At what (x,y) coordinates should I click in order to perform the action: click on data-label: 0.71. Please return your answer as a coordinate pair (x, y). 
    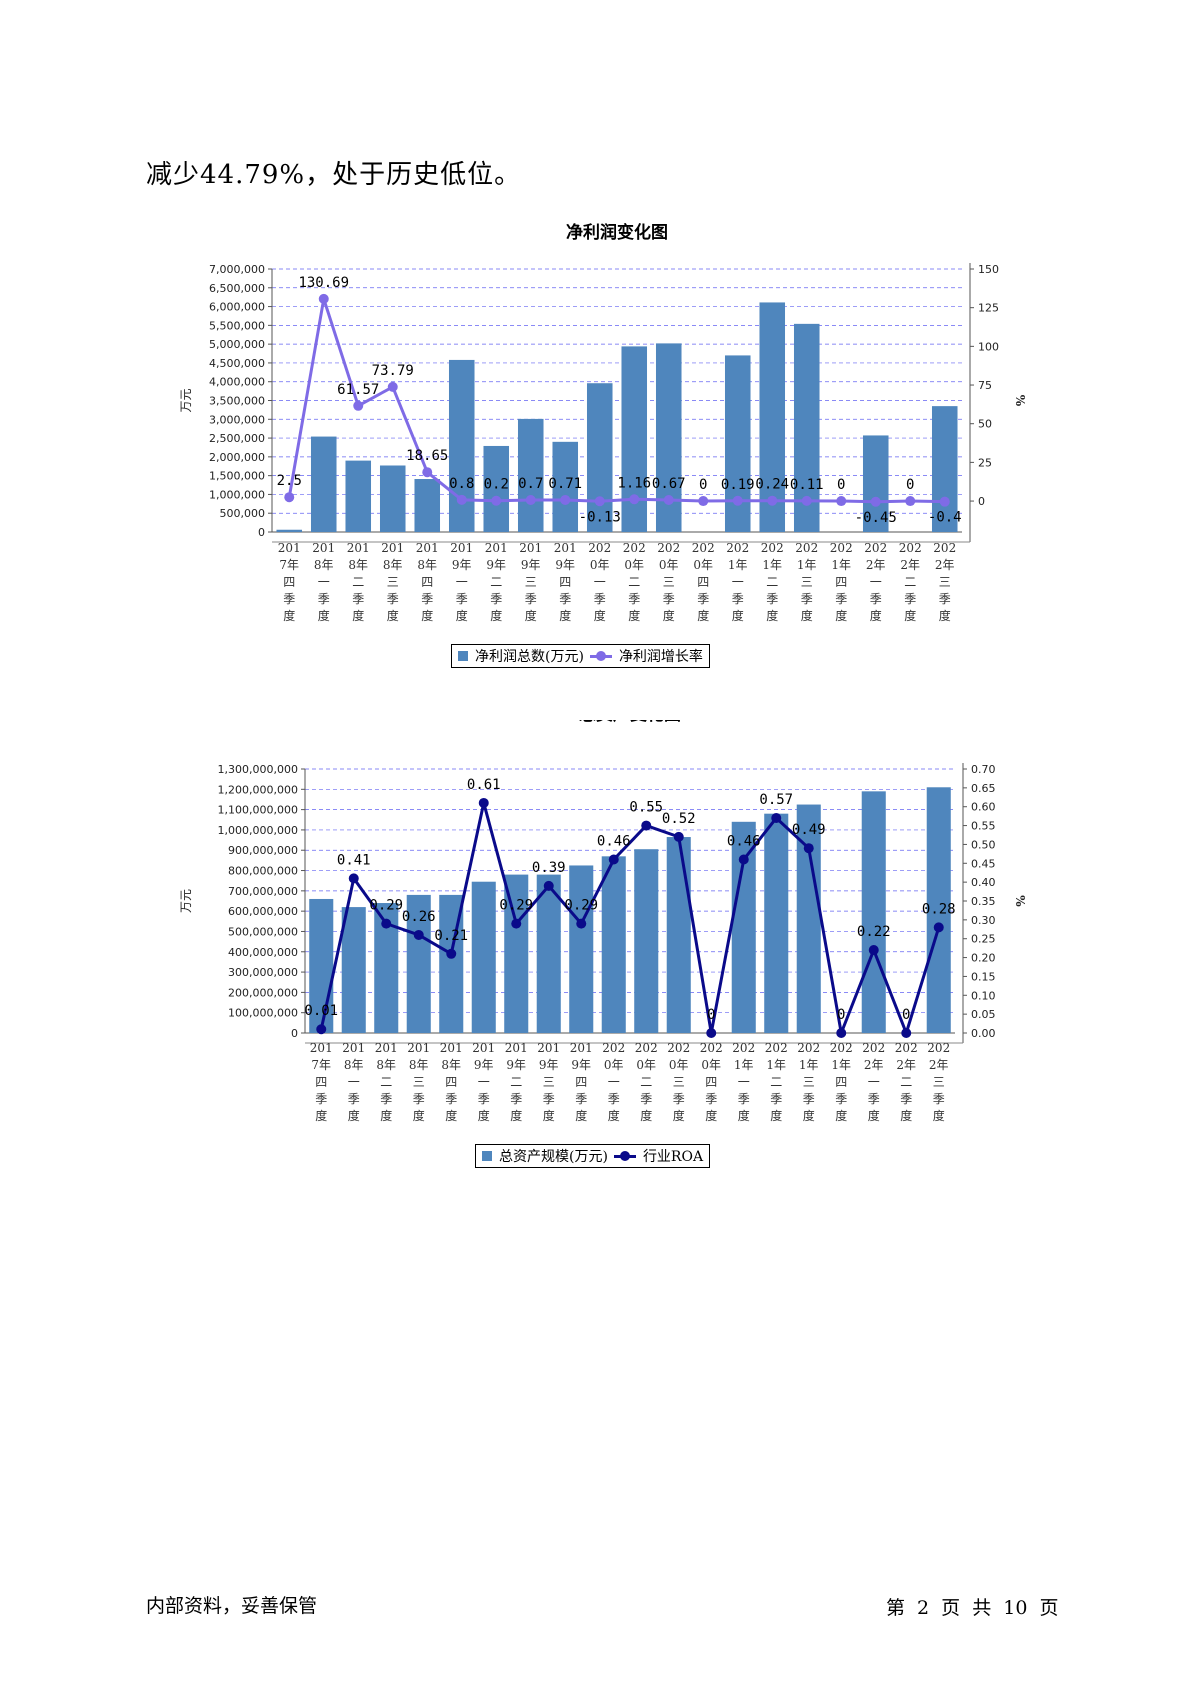
    Looking at the image, I should click on (565, 484).